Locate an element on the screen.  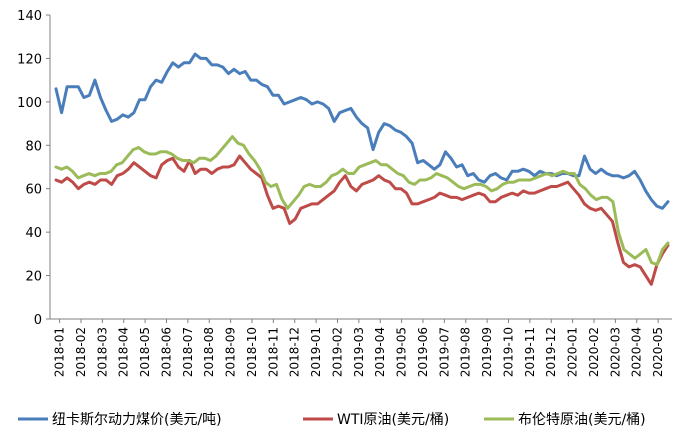
x-tick-label: 2018-11 is located at coordinates (273, 352).